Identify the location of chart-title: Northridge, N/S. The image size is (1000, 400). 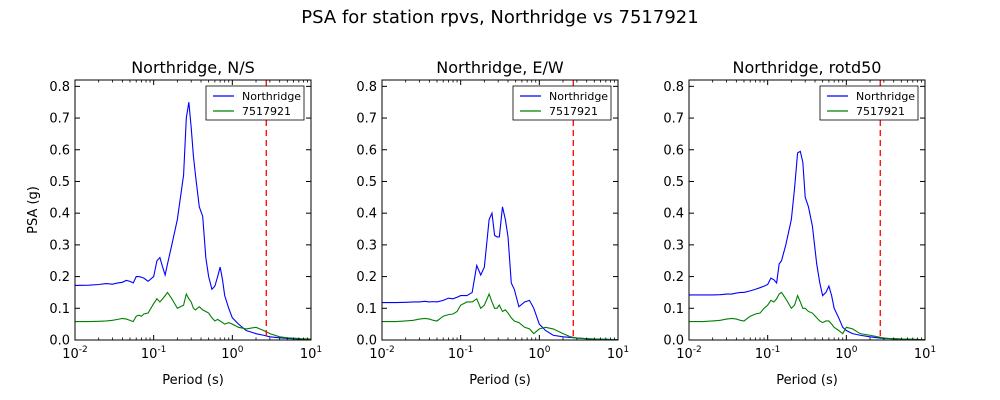
(193, 67).